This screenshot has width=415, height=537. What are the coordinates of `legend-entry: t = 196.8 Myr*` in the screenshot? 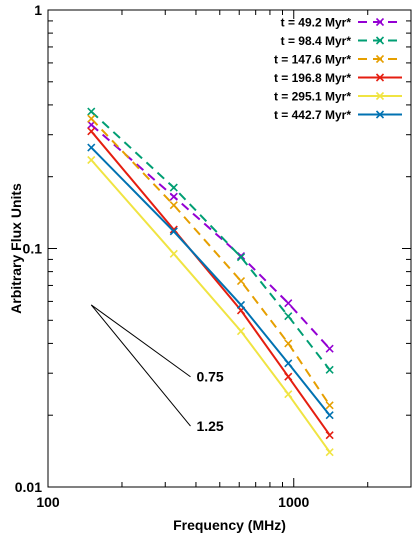 It's located at (338, 78).